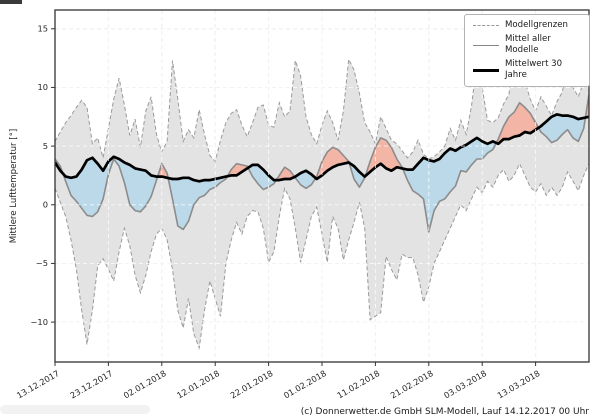  Describe the element at coordinates (42, 87) in the screenshot. I see `y-tick-label: 10` at that location.